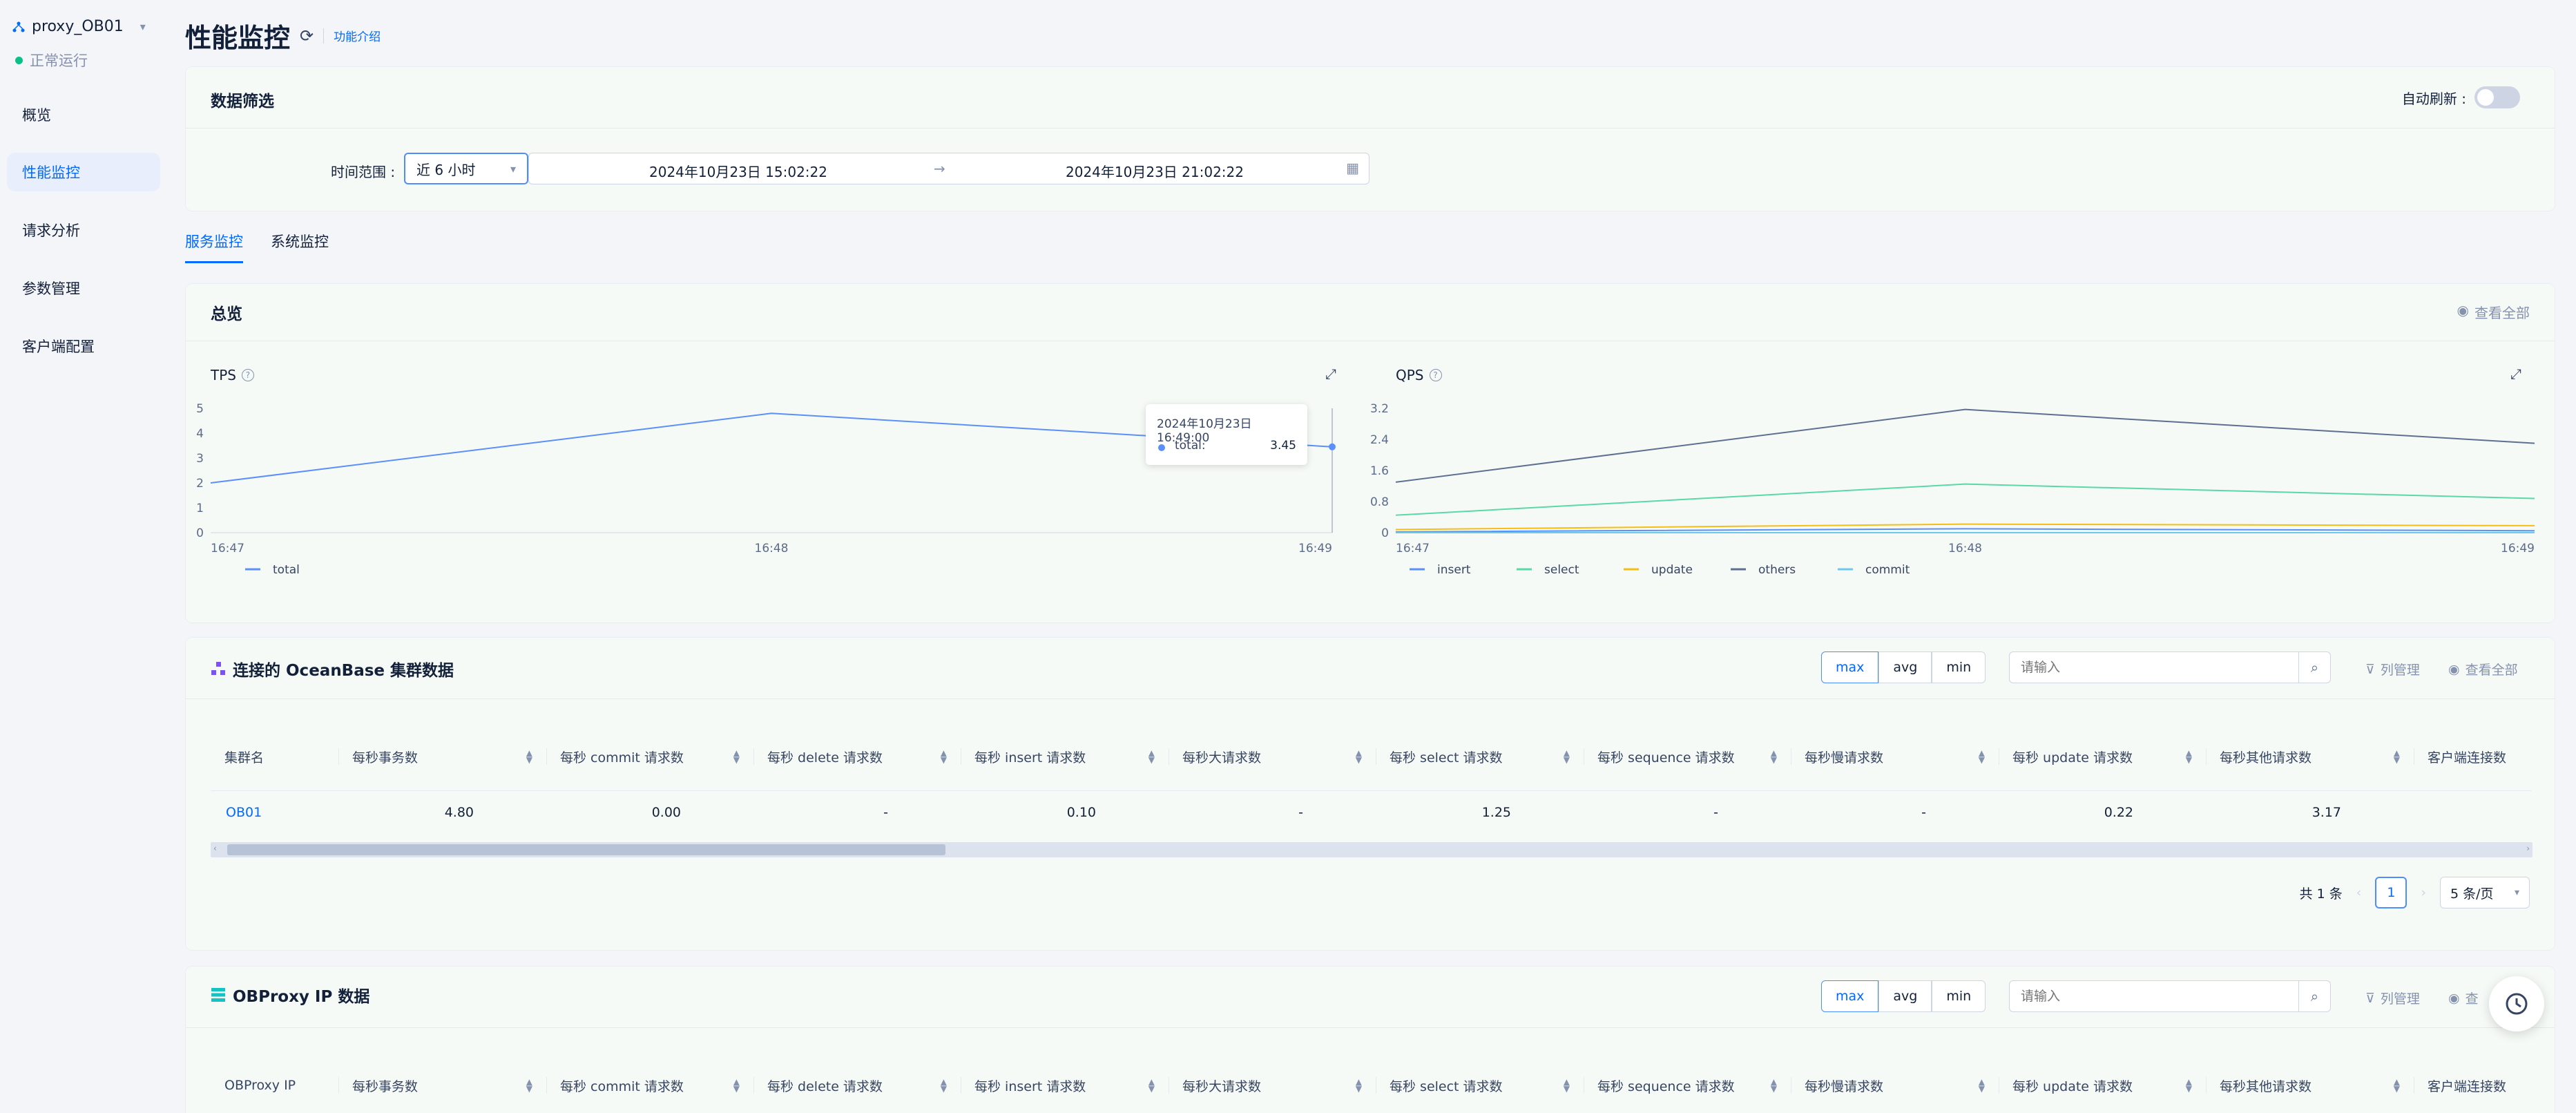 This screenshot has width=2576, height=1113. I want to click on y-tick-label: 0.8, so click(1380, 502).